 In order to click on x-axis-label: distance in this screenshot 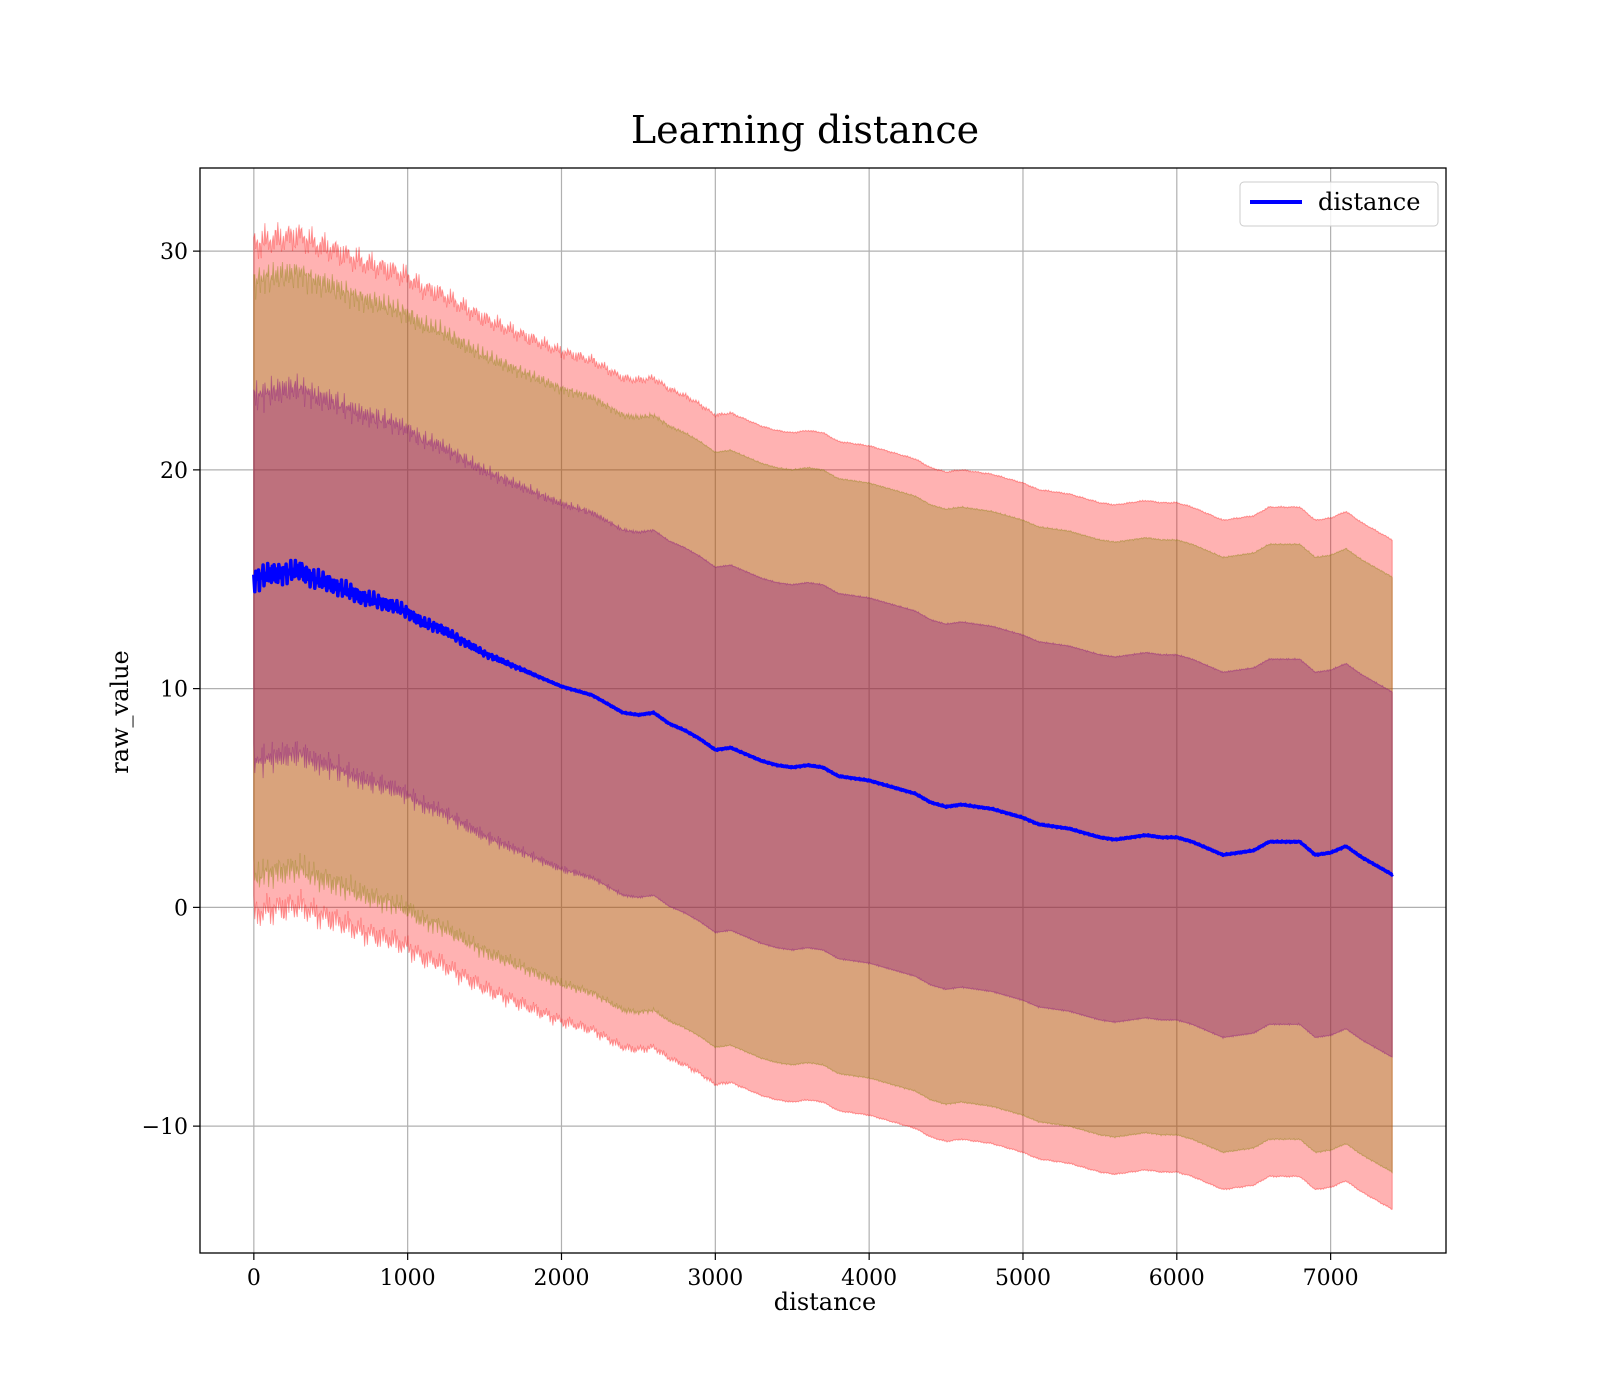, I will do `click(825, 1302)`.